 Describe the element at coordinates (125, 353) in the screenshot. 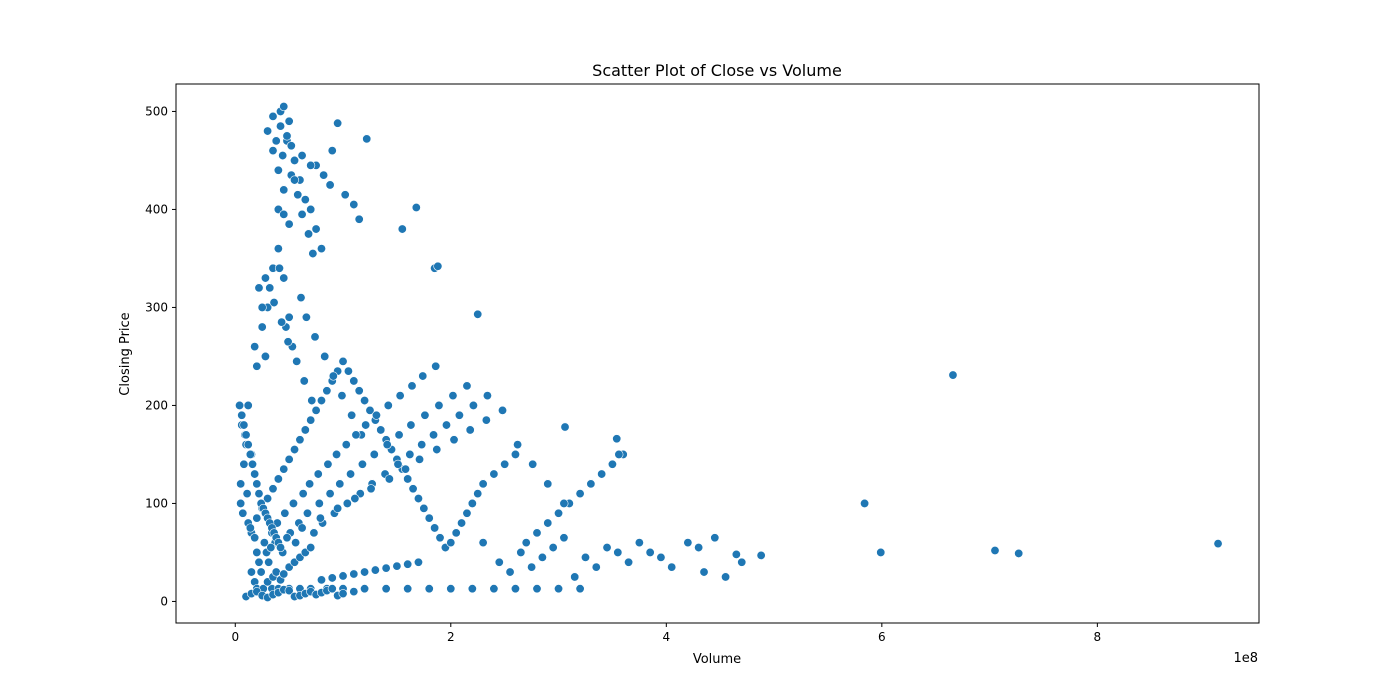

I see `y-axis-label: Closing Price` at that location.